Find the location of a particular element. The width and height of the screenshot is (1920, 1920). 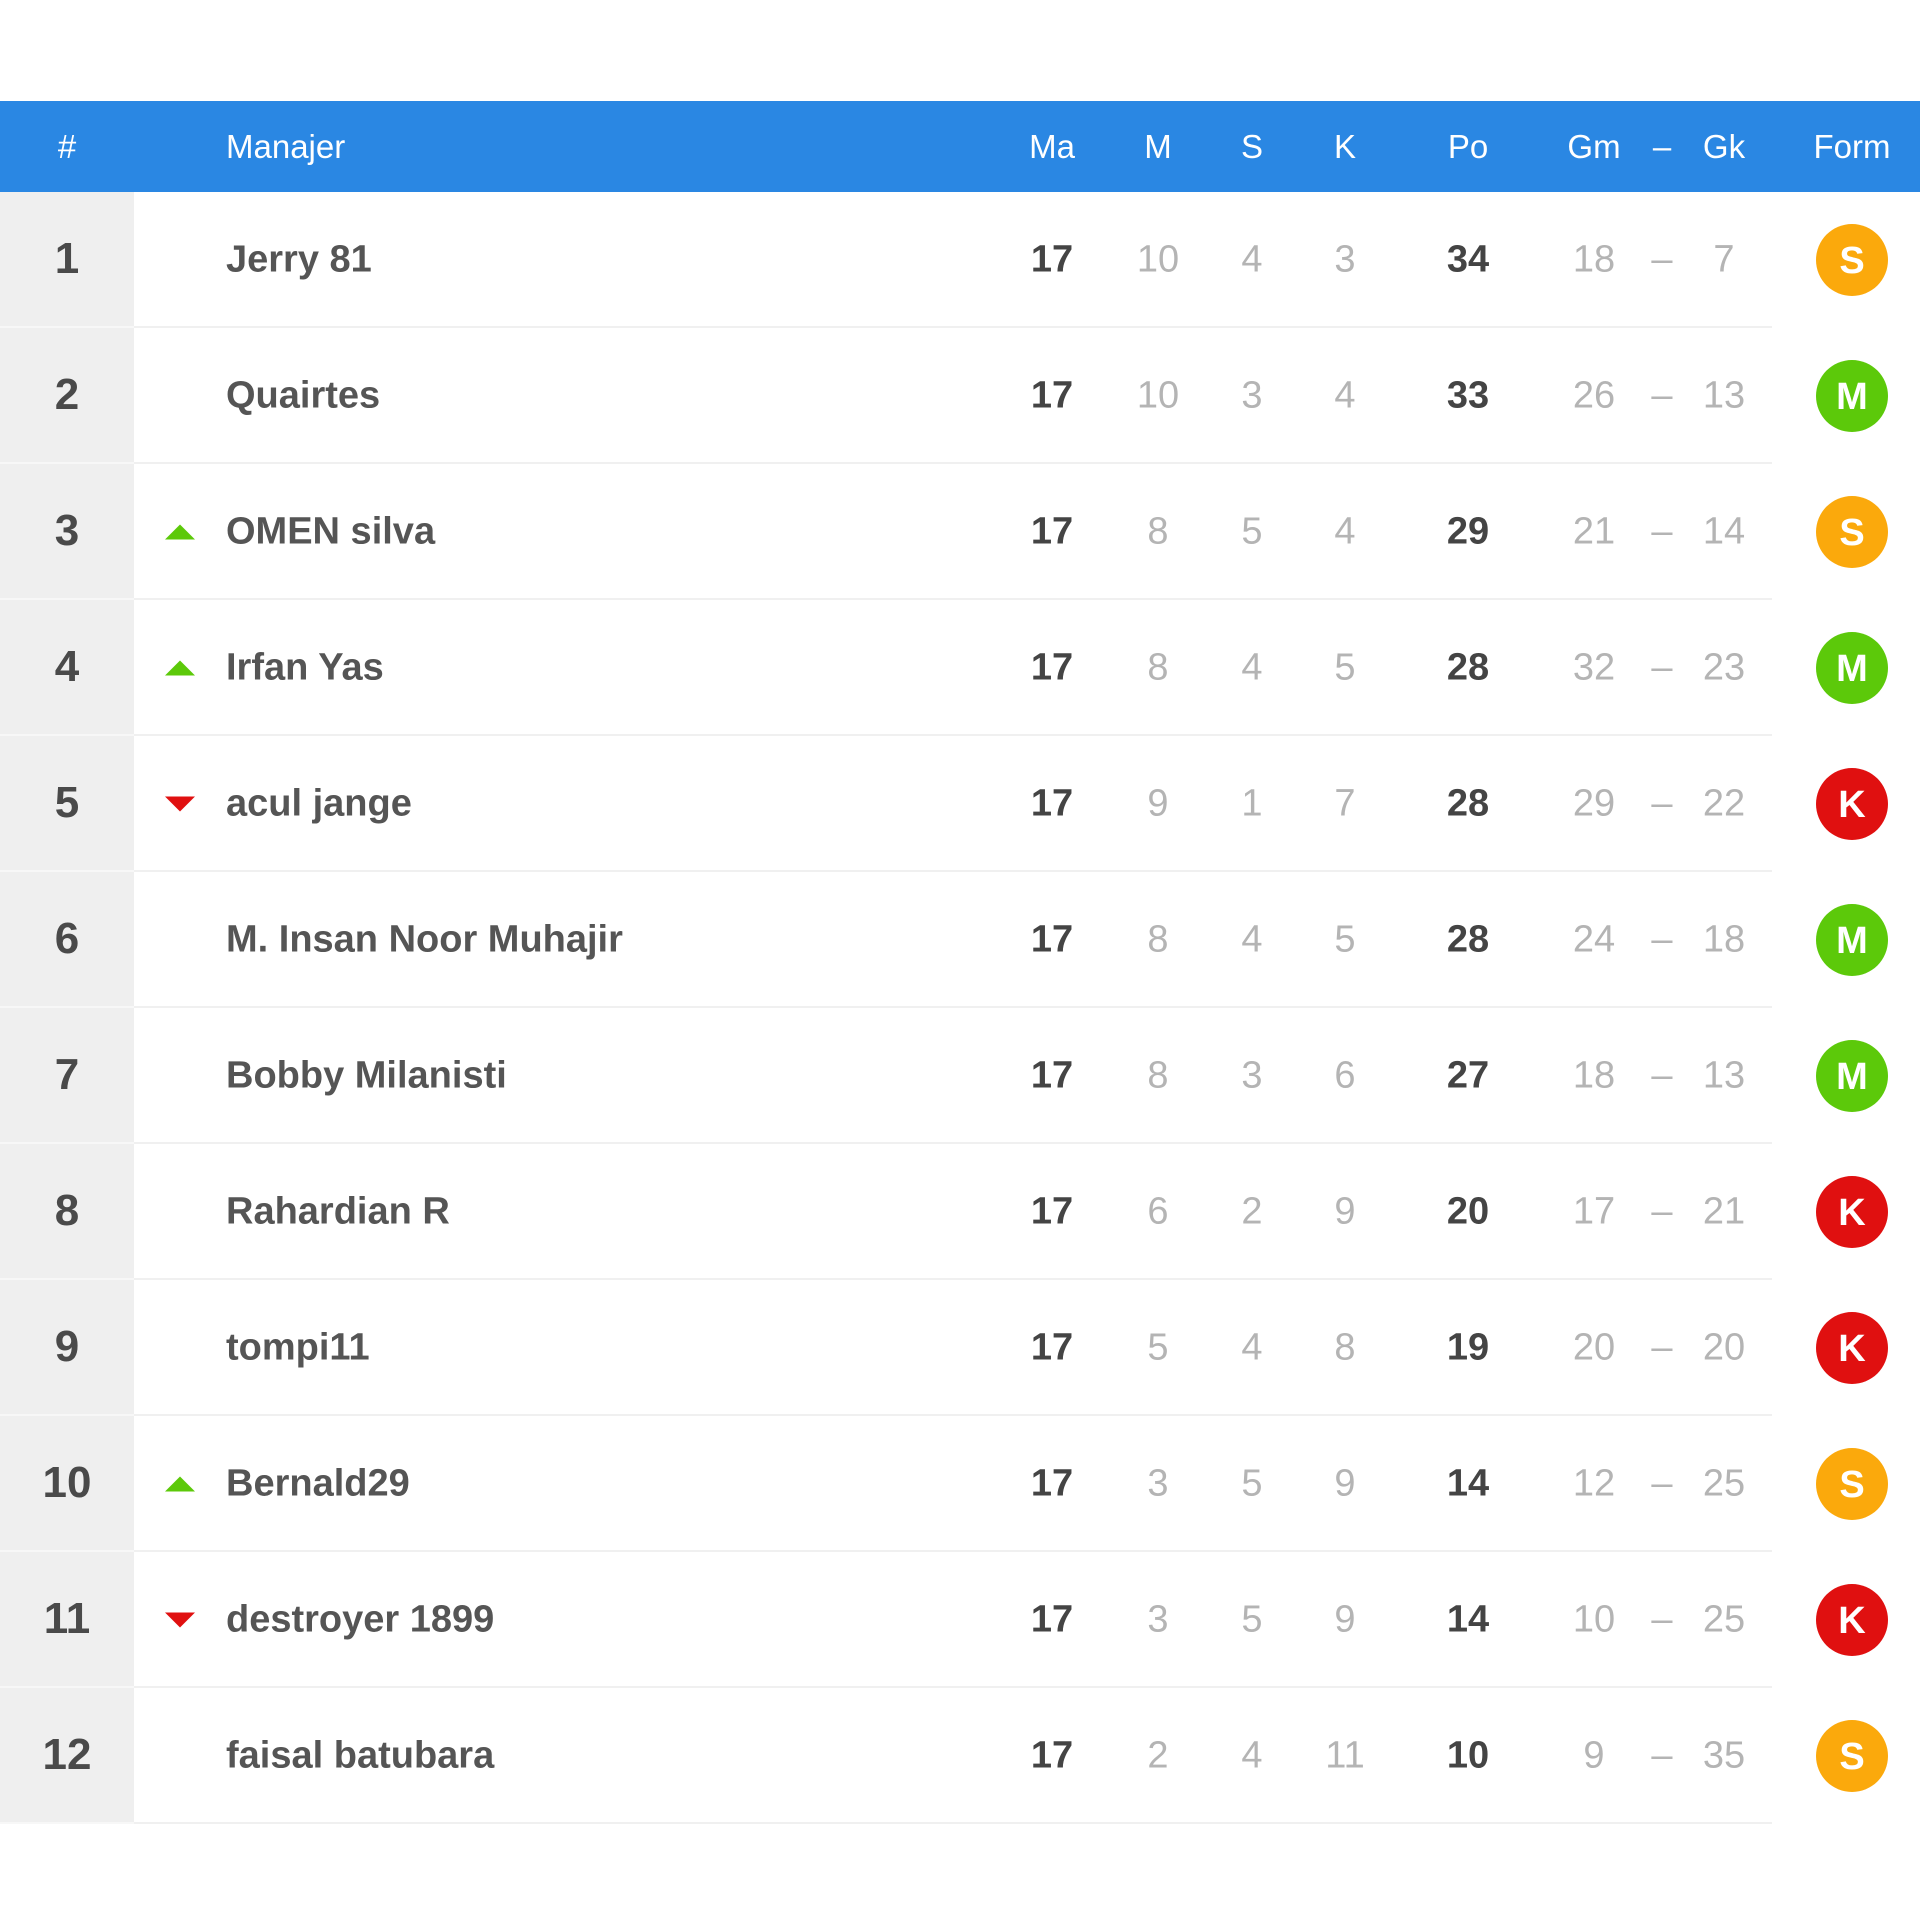

header-draws: S is located at coordinates (1252, 146).